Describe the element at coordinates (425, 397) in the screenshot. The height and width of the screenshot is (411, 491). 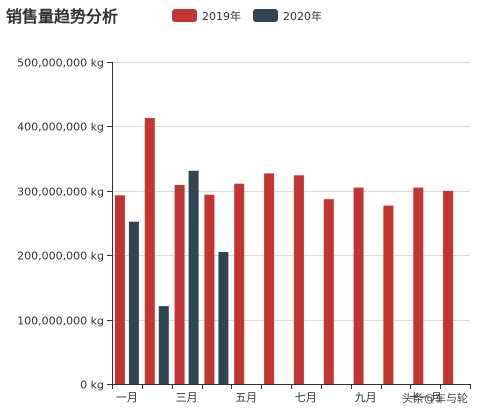
I see `x-tick-label: 十一月` at that location.